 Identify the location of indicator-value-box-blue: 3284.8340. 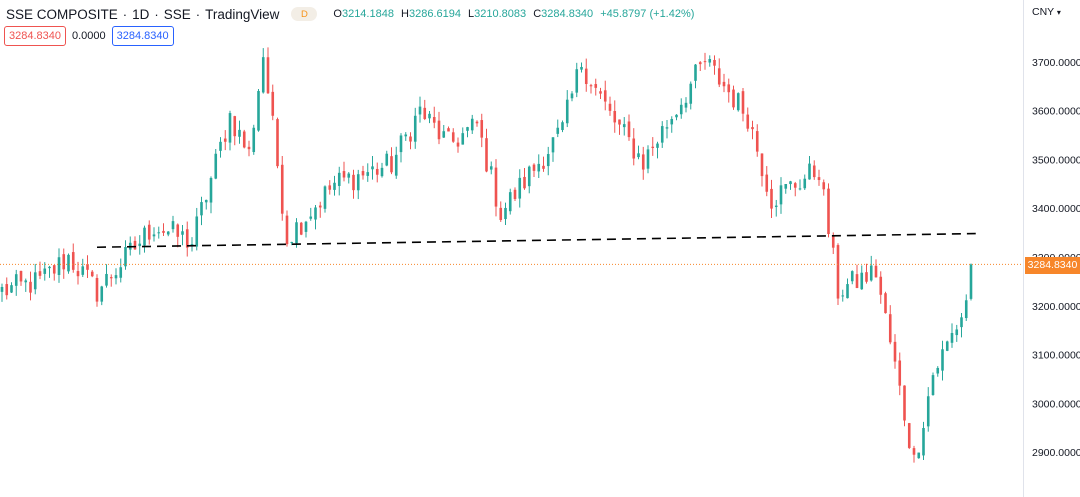
(142, 36).